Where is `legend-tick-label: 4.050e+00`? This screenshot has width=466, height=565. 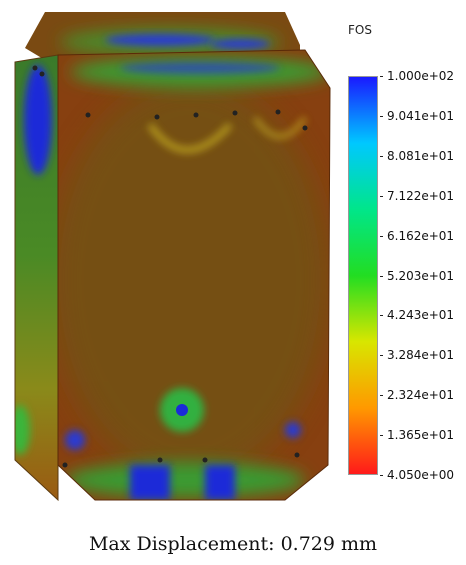 legend-tick-label: 4.050e+00 is located at coordinates (417, 475).